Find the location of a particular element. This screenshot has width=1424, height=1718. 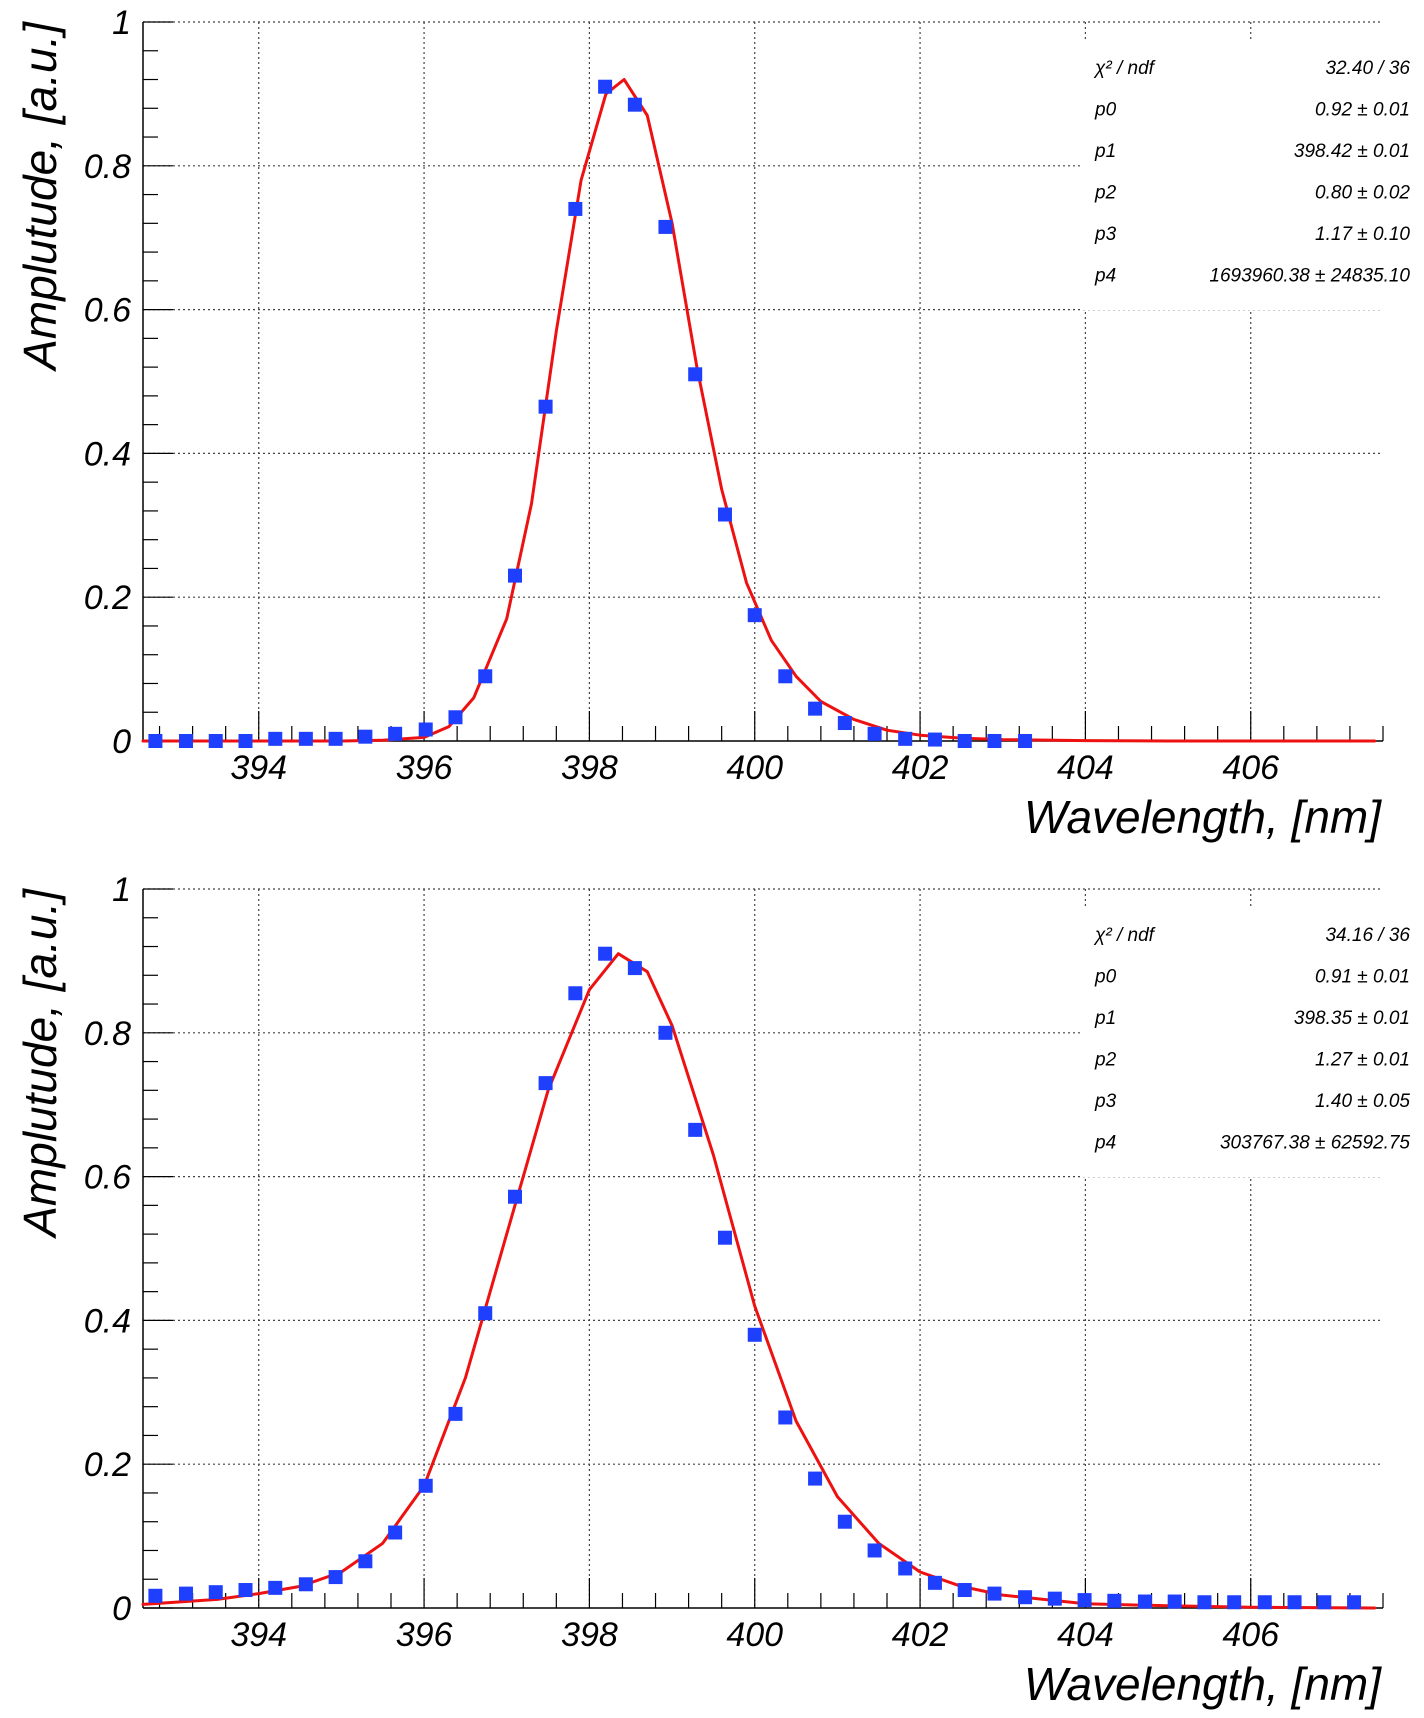

stats-value: 0.80 ± 0.02 is located at coordinates (1362, 193).